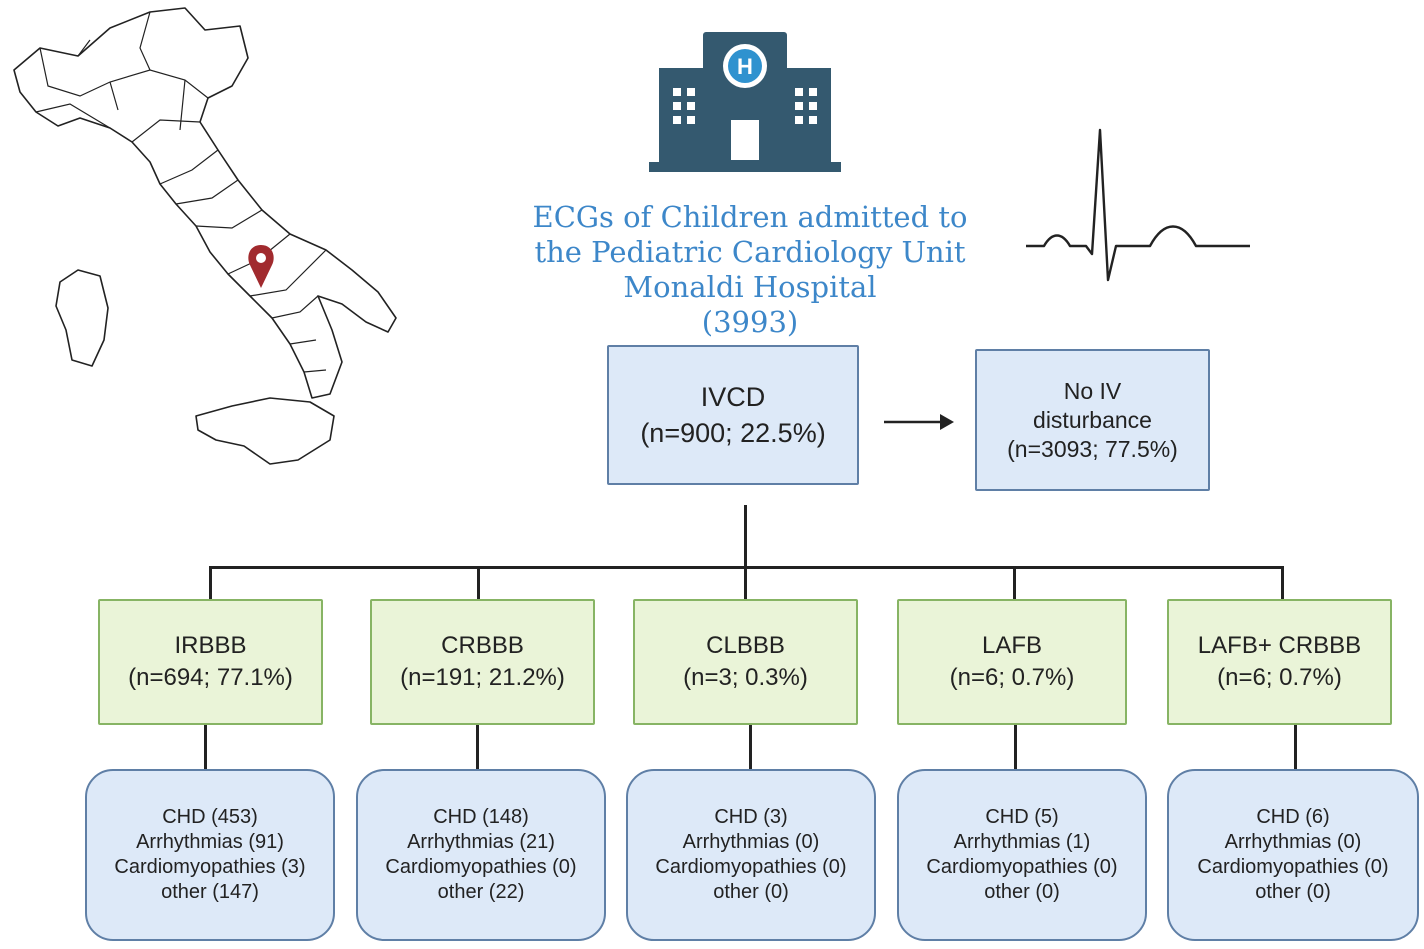  What do you see at coordinates (1092, 448) in the screenshot?
I see `no-iv-stats: (n=3093; 77.5%)` at bounding box center [1092, 448].